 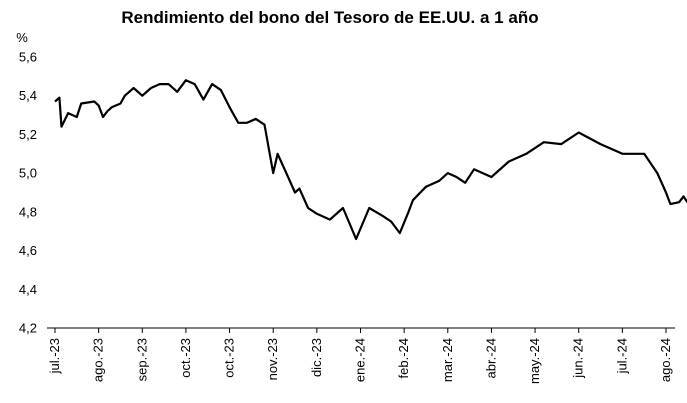 I want to click on y-tick-label: 5,6, so click(x=28, y=57).